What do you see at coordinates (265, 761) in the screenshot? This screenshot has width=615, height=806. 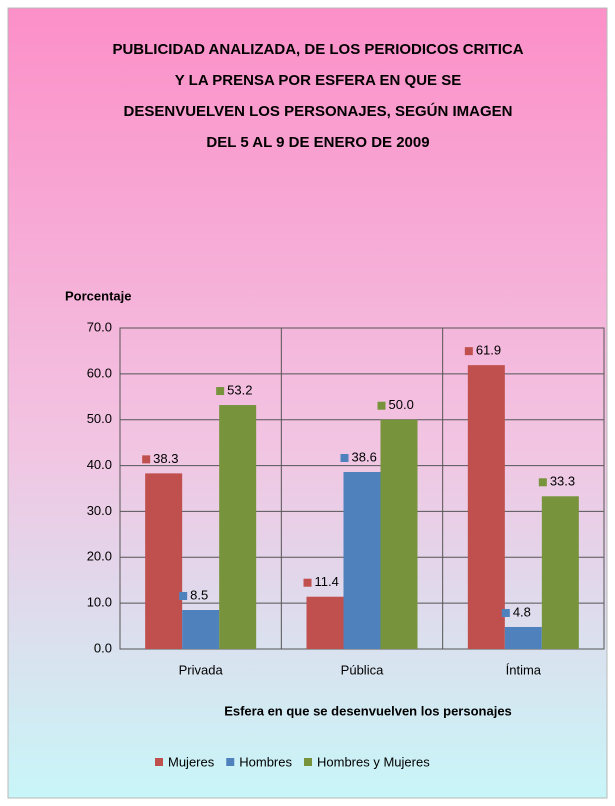 I see `legend-label: Hombres` at bounding box center [265, 761].